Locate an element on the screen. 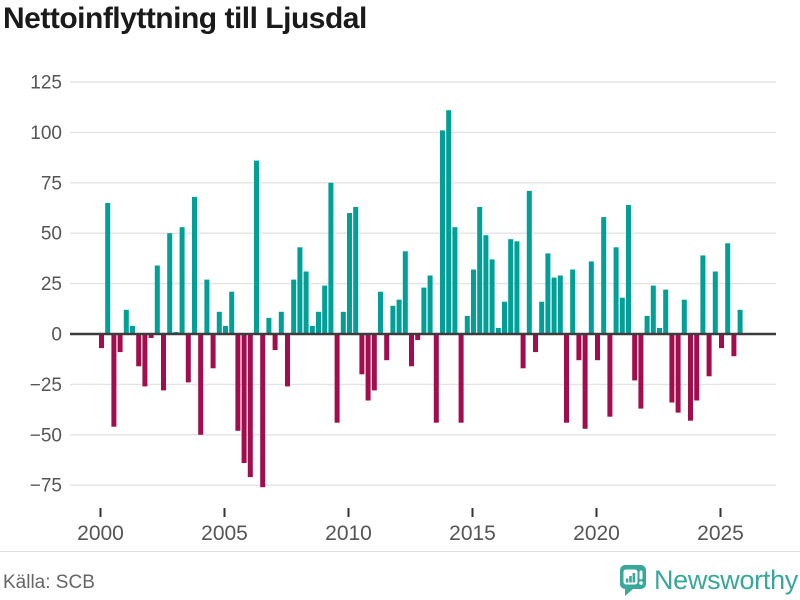 The image size is (800, 600). bar-2021Q2 is located at coordinates (628, 269).